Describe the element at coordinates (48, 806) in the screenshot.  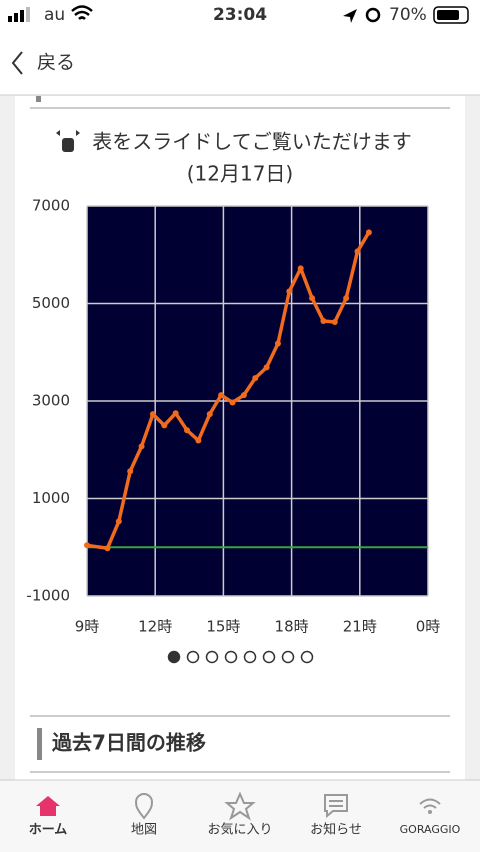
I see `home-icon` at that location.